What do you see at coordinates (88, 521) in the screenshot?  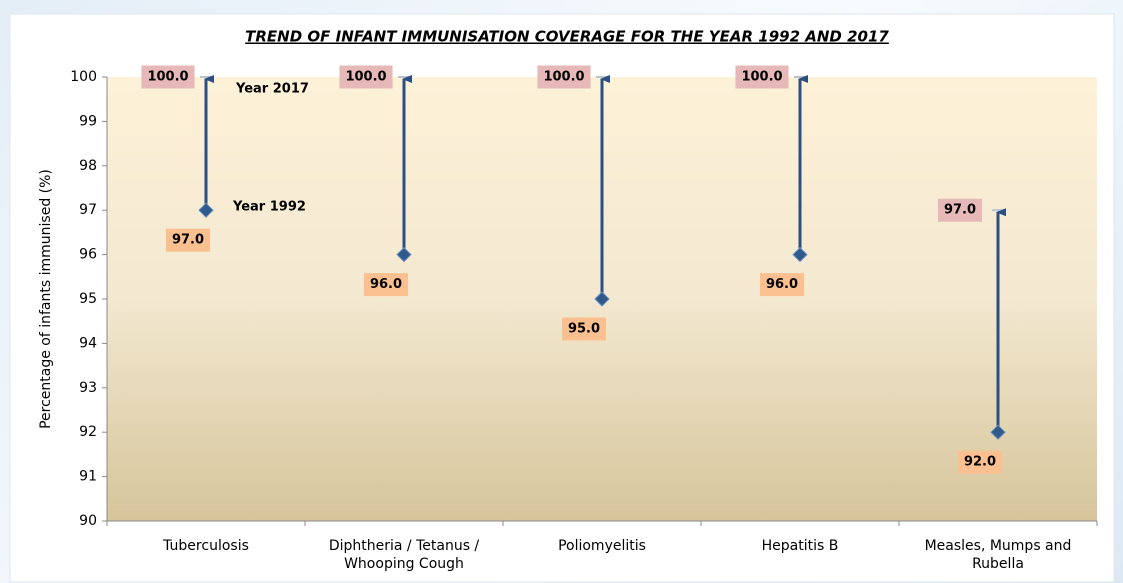 I see `y-tick-label: 90` at bounding box center [88, 521].